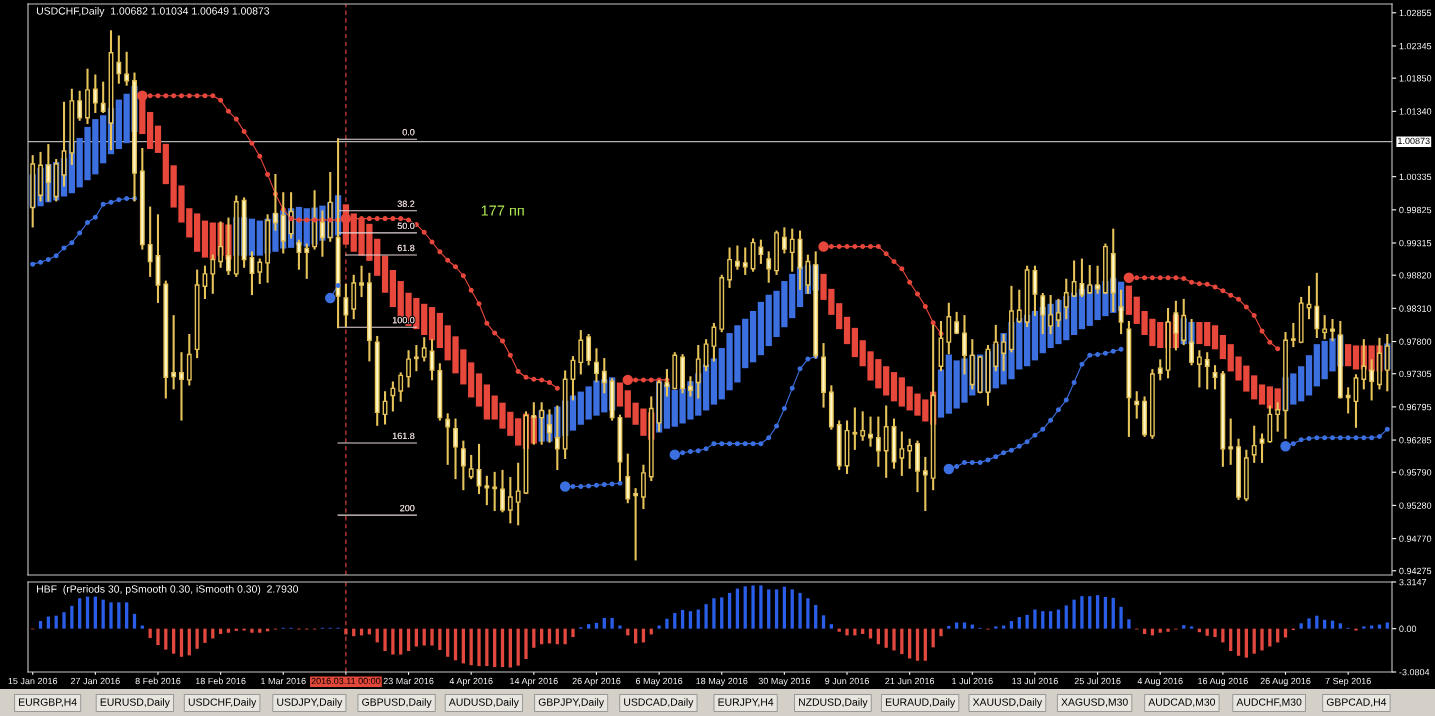 This screenshot has width=1435, height=716. Describe the element at coordinates (1415, 571) in the screenshot. I see `y-tick-label: 0.94275` at that location.